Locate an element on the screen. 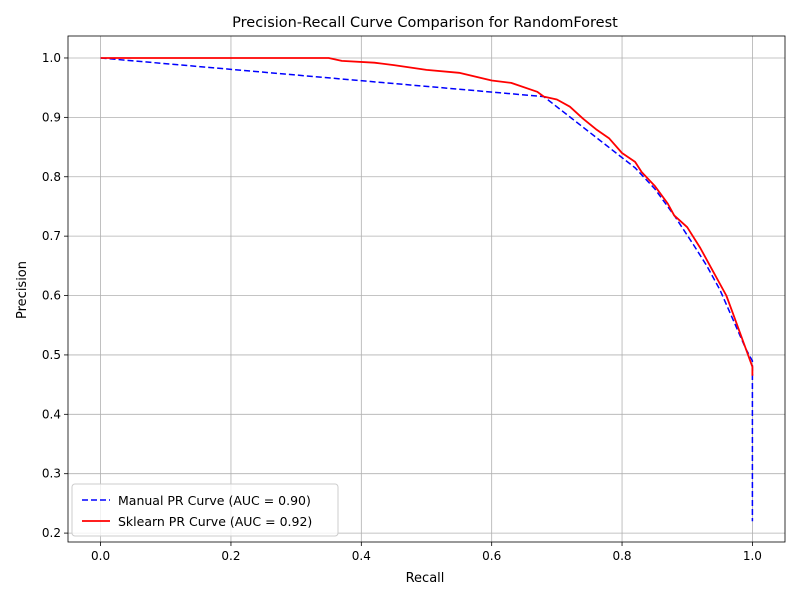  legend-box is located at coordinates (205, 510).